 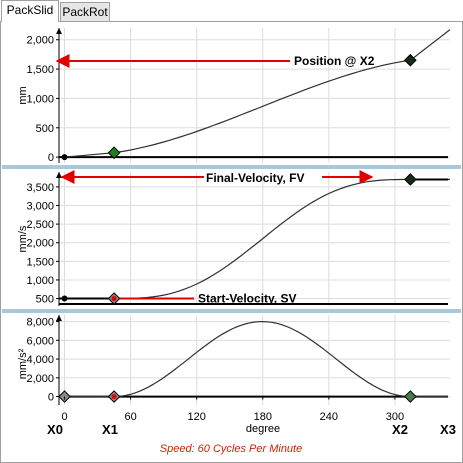 What do you see at coordinates (30, 11) in the screenshot?
I see `tab-packslid: PackSlid` at bounding box center [30, 11].